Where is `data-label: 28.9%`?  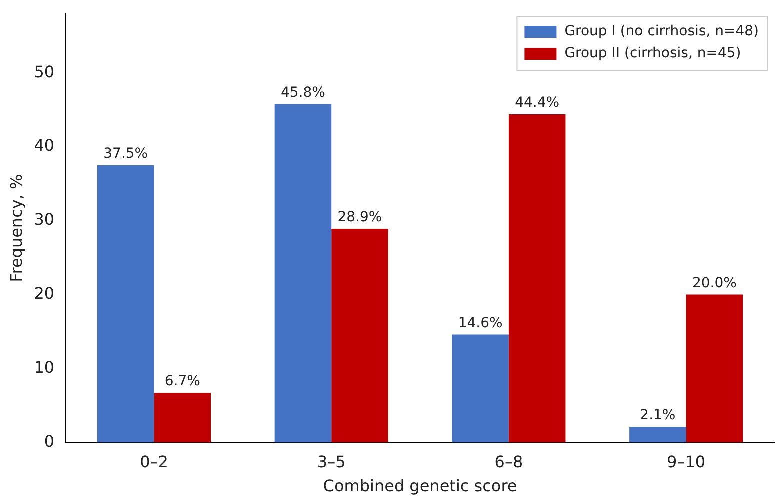 data-label: 28.9% is located at coordinates (360, 218).